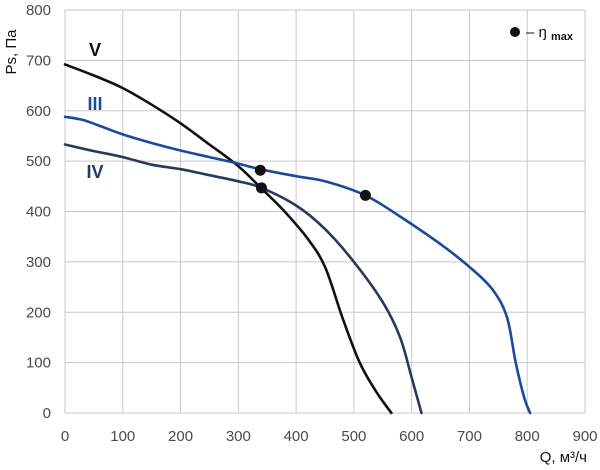 The width and height of the screenshot is (600, 470). What do you see at coordinates (411, 436) in the screenshot?
I see `x-tick-label: 600` at bounding box center [411, 436].